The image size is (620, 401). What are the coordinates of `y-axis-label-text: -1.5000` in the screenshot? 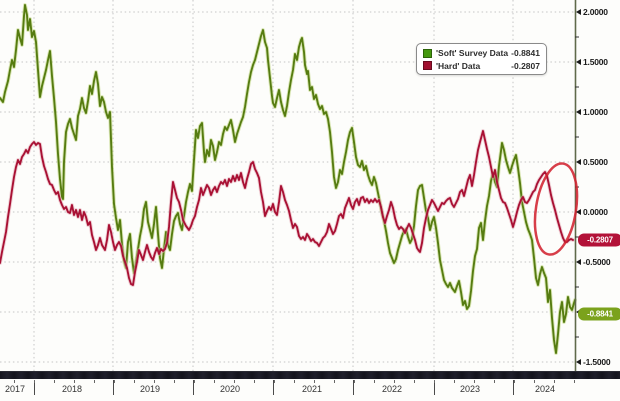 It's located at (597, 362).